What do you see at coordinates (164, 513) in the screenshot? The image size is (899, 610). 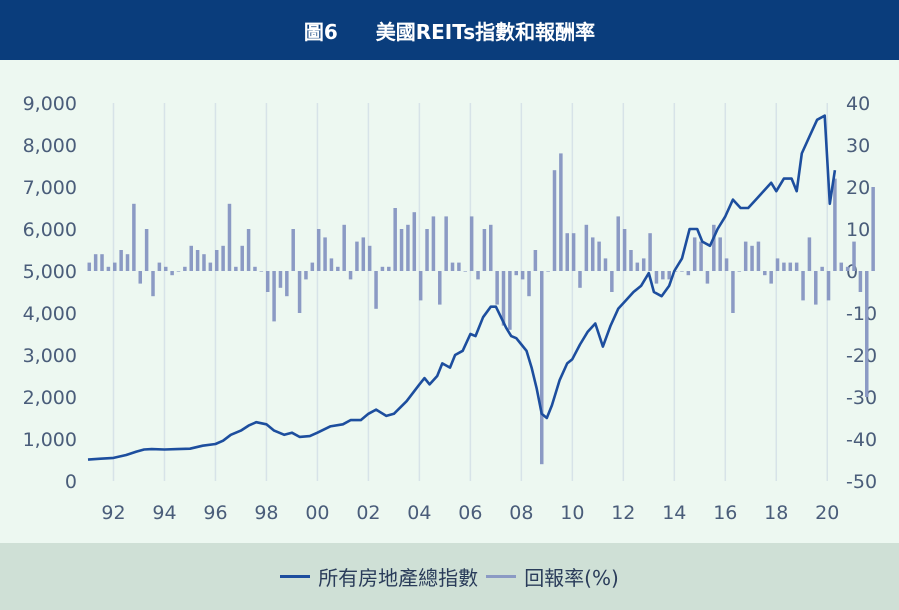 I see `x-tick-label: 94` at bounding box center [164, 513].